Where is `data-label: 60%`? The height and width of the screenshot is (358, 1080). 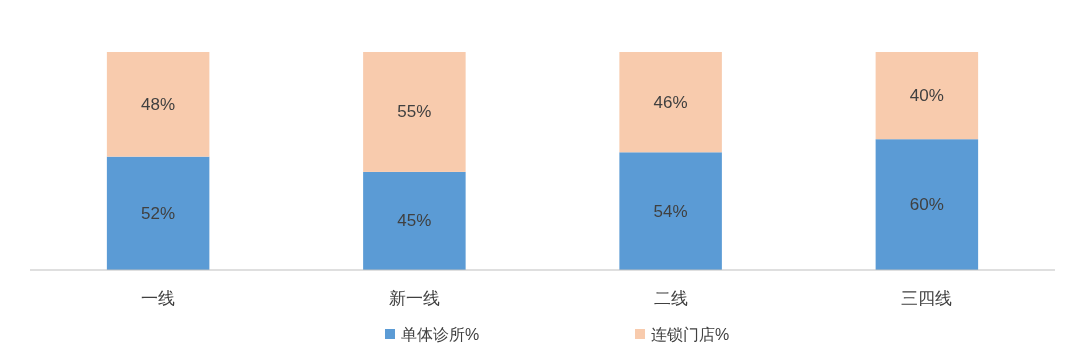 data-label: 60% is located at coordinates (926, 205).